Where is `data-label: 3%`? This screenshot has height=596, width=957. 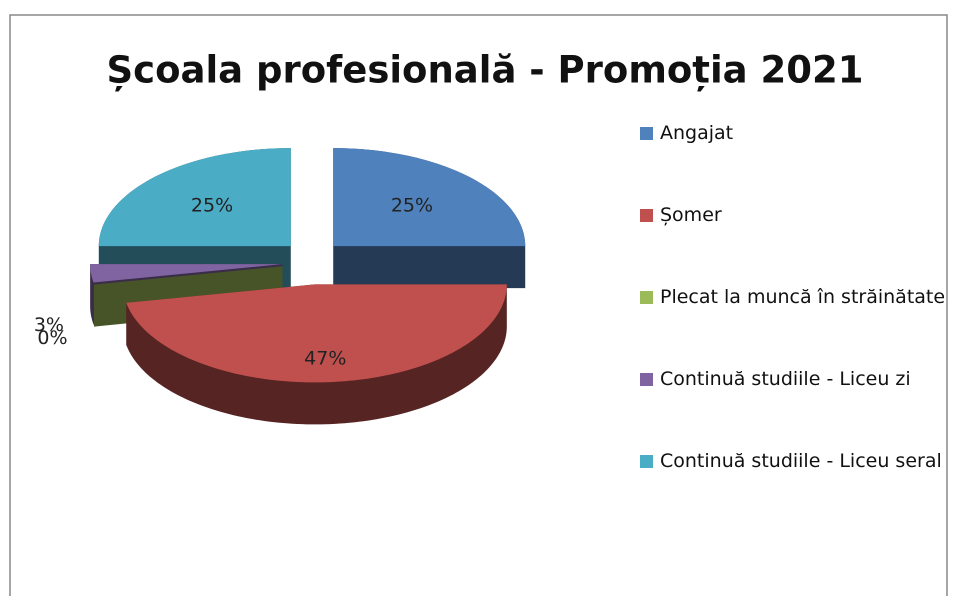 data-label: 3% is located at coordinates (49, 325).